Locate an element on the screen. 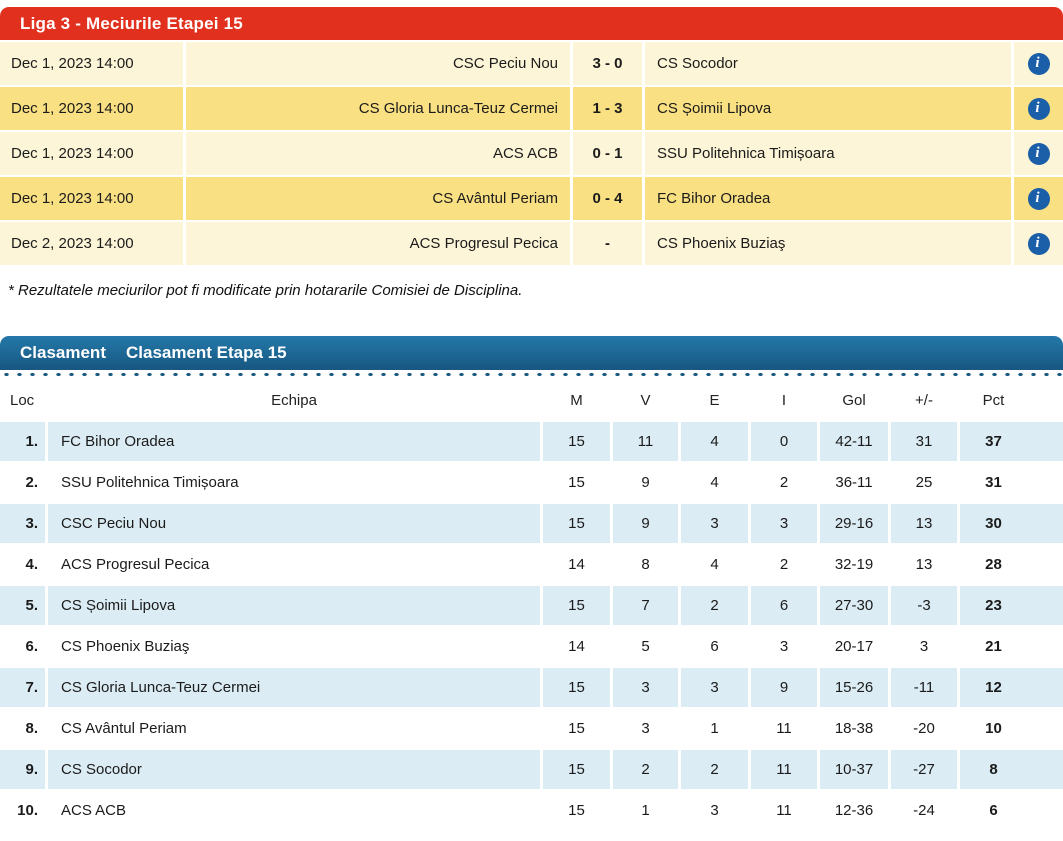 The image size is (1063, 841). match-score: 1 - 3 is located at coordinates (607, 108).